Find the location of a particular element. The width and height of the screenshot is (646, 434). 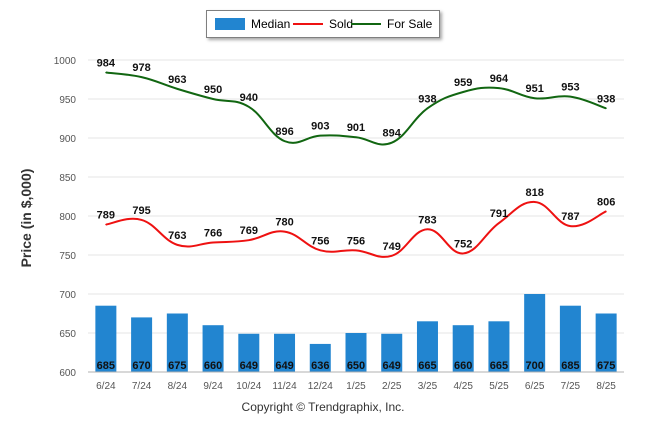

legend-item-for-sale: For Sale is located at coordinates (391, 24).